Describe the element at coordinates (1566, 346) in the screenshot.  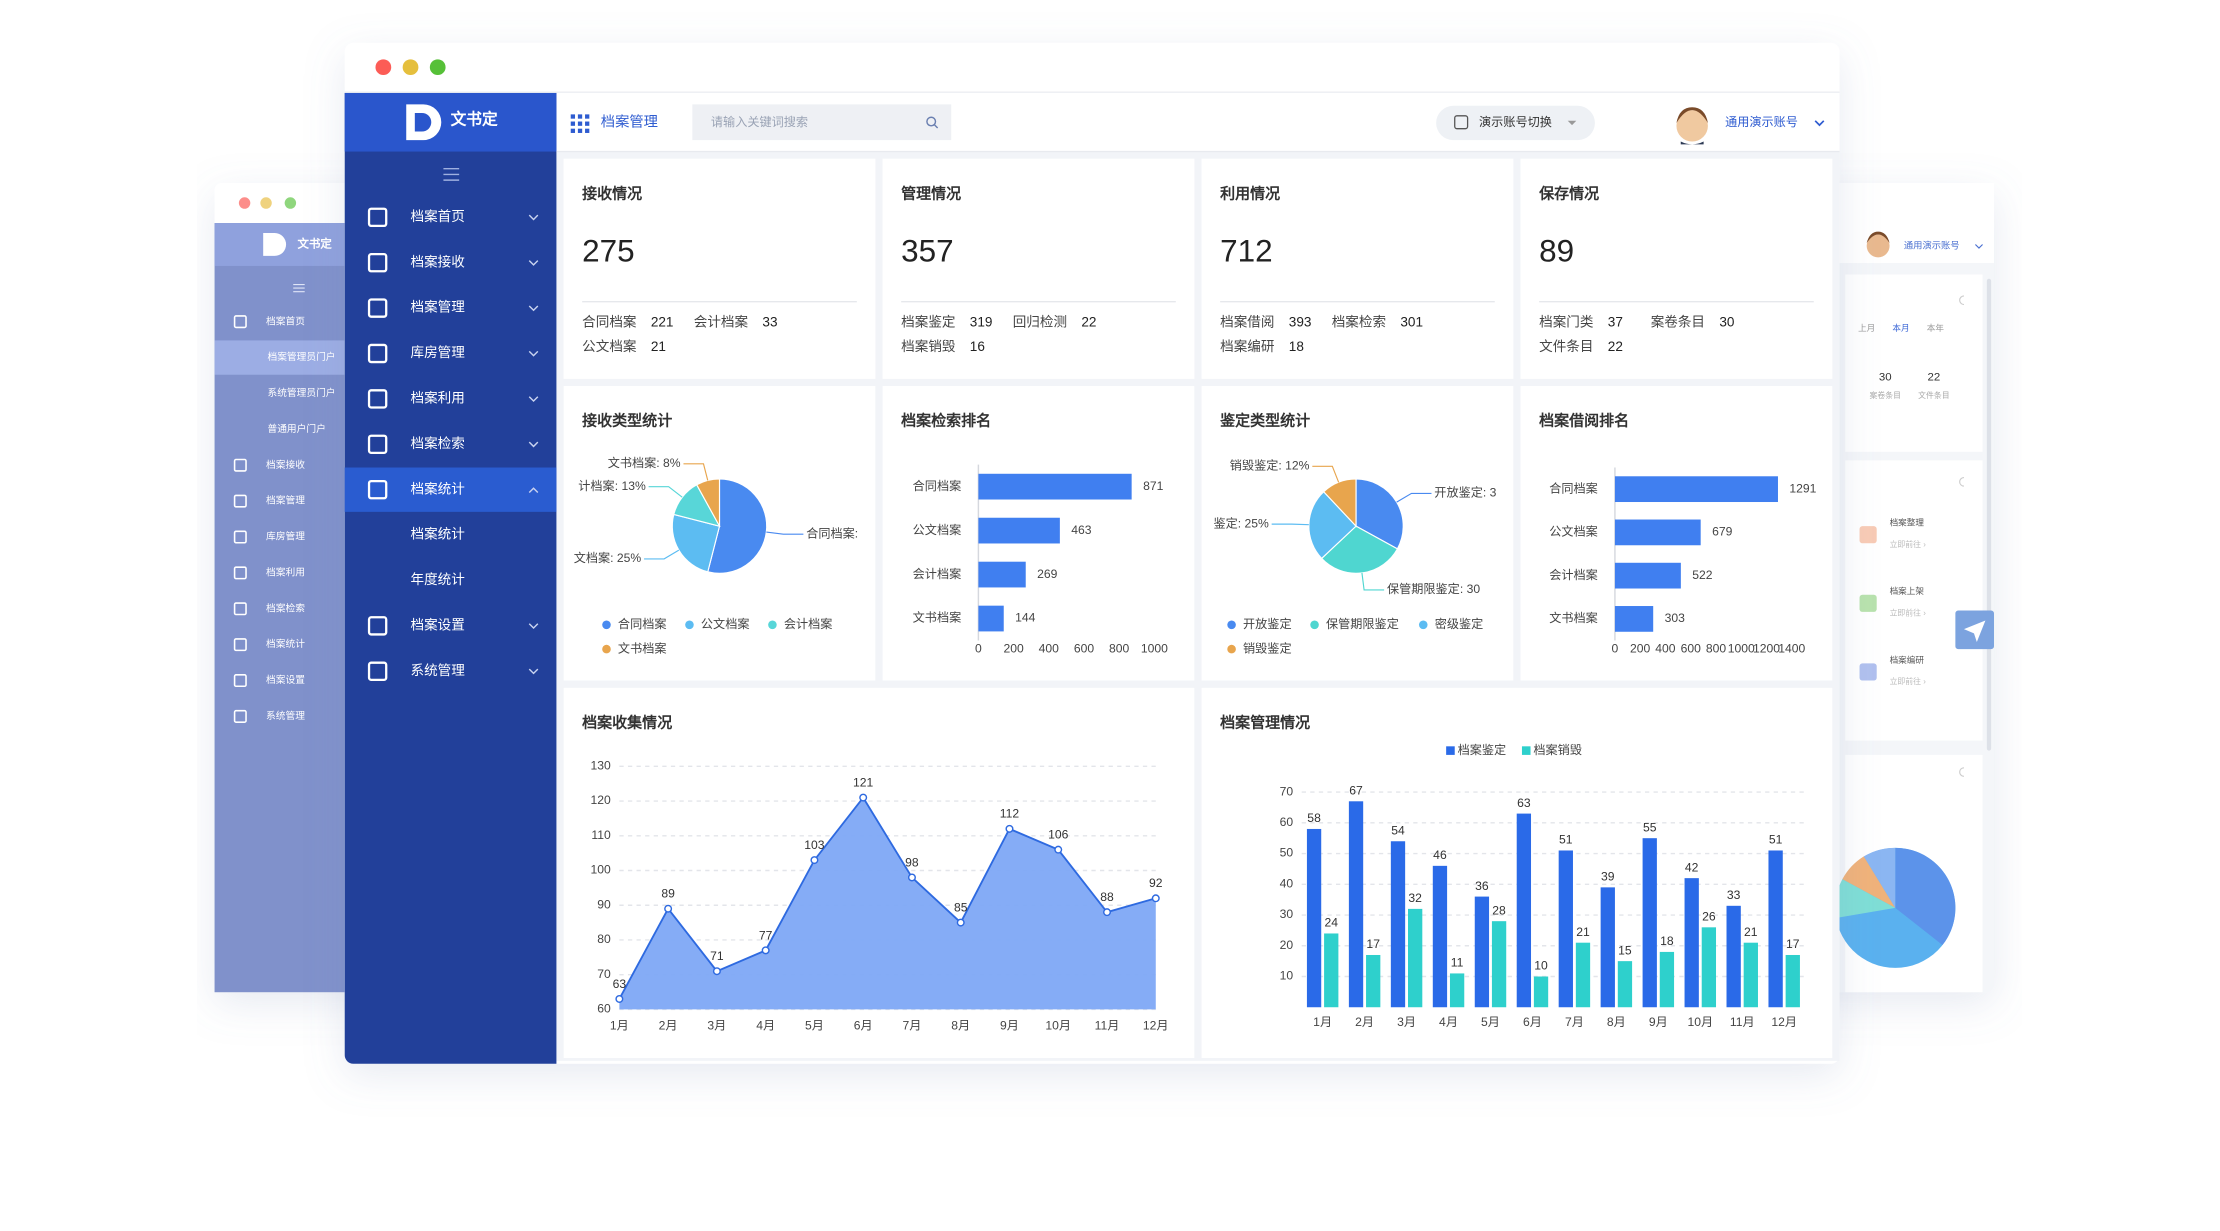
I see `item-label: 文件条目` at that location.